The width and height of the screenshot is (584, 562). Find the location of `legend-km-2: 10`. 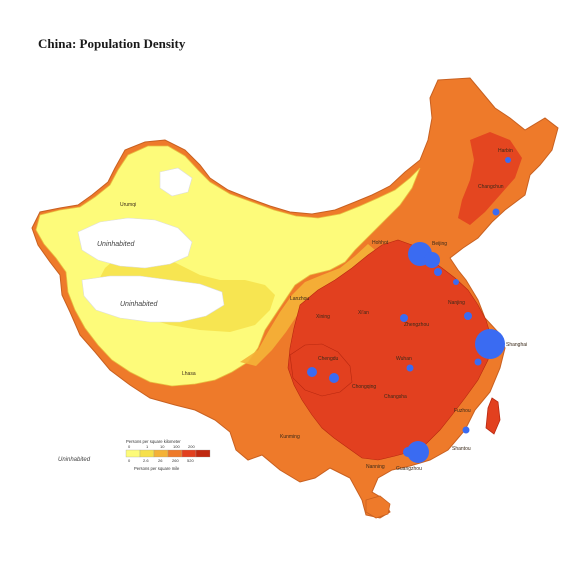

legend-km-2: 10 is located at coordinates (162, 446).